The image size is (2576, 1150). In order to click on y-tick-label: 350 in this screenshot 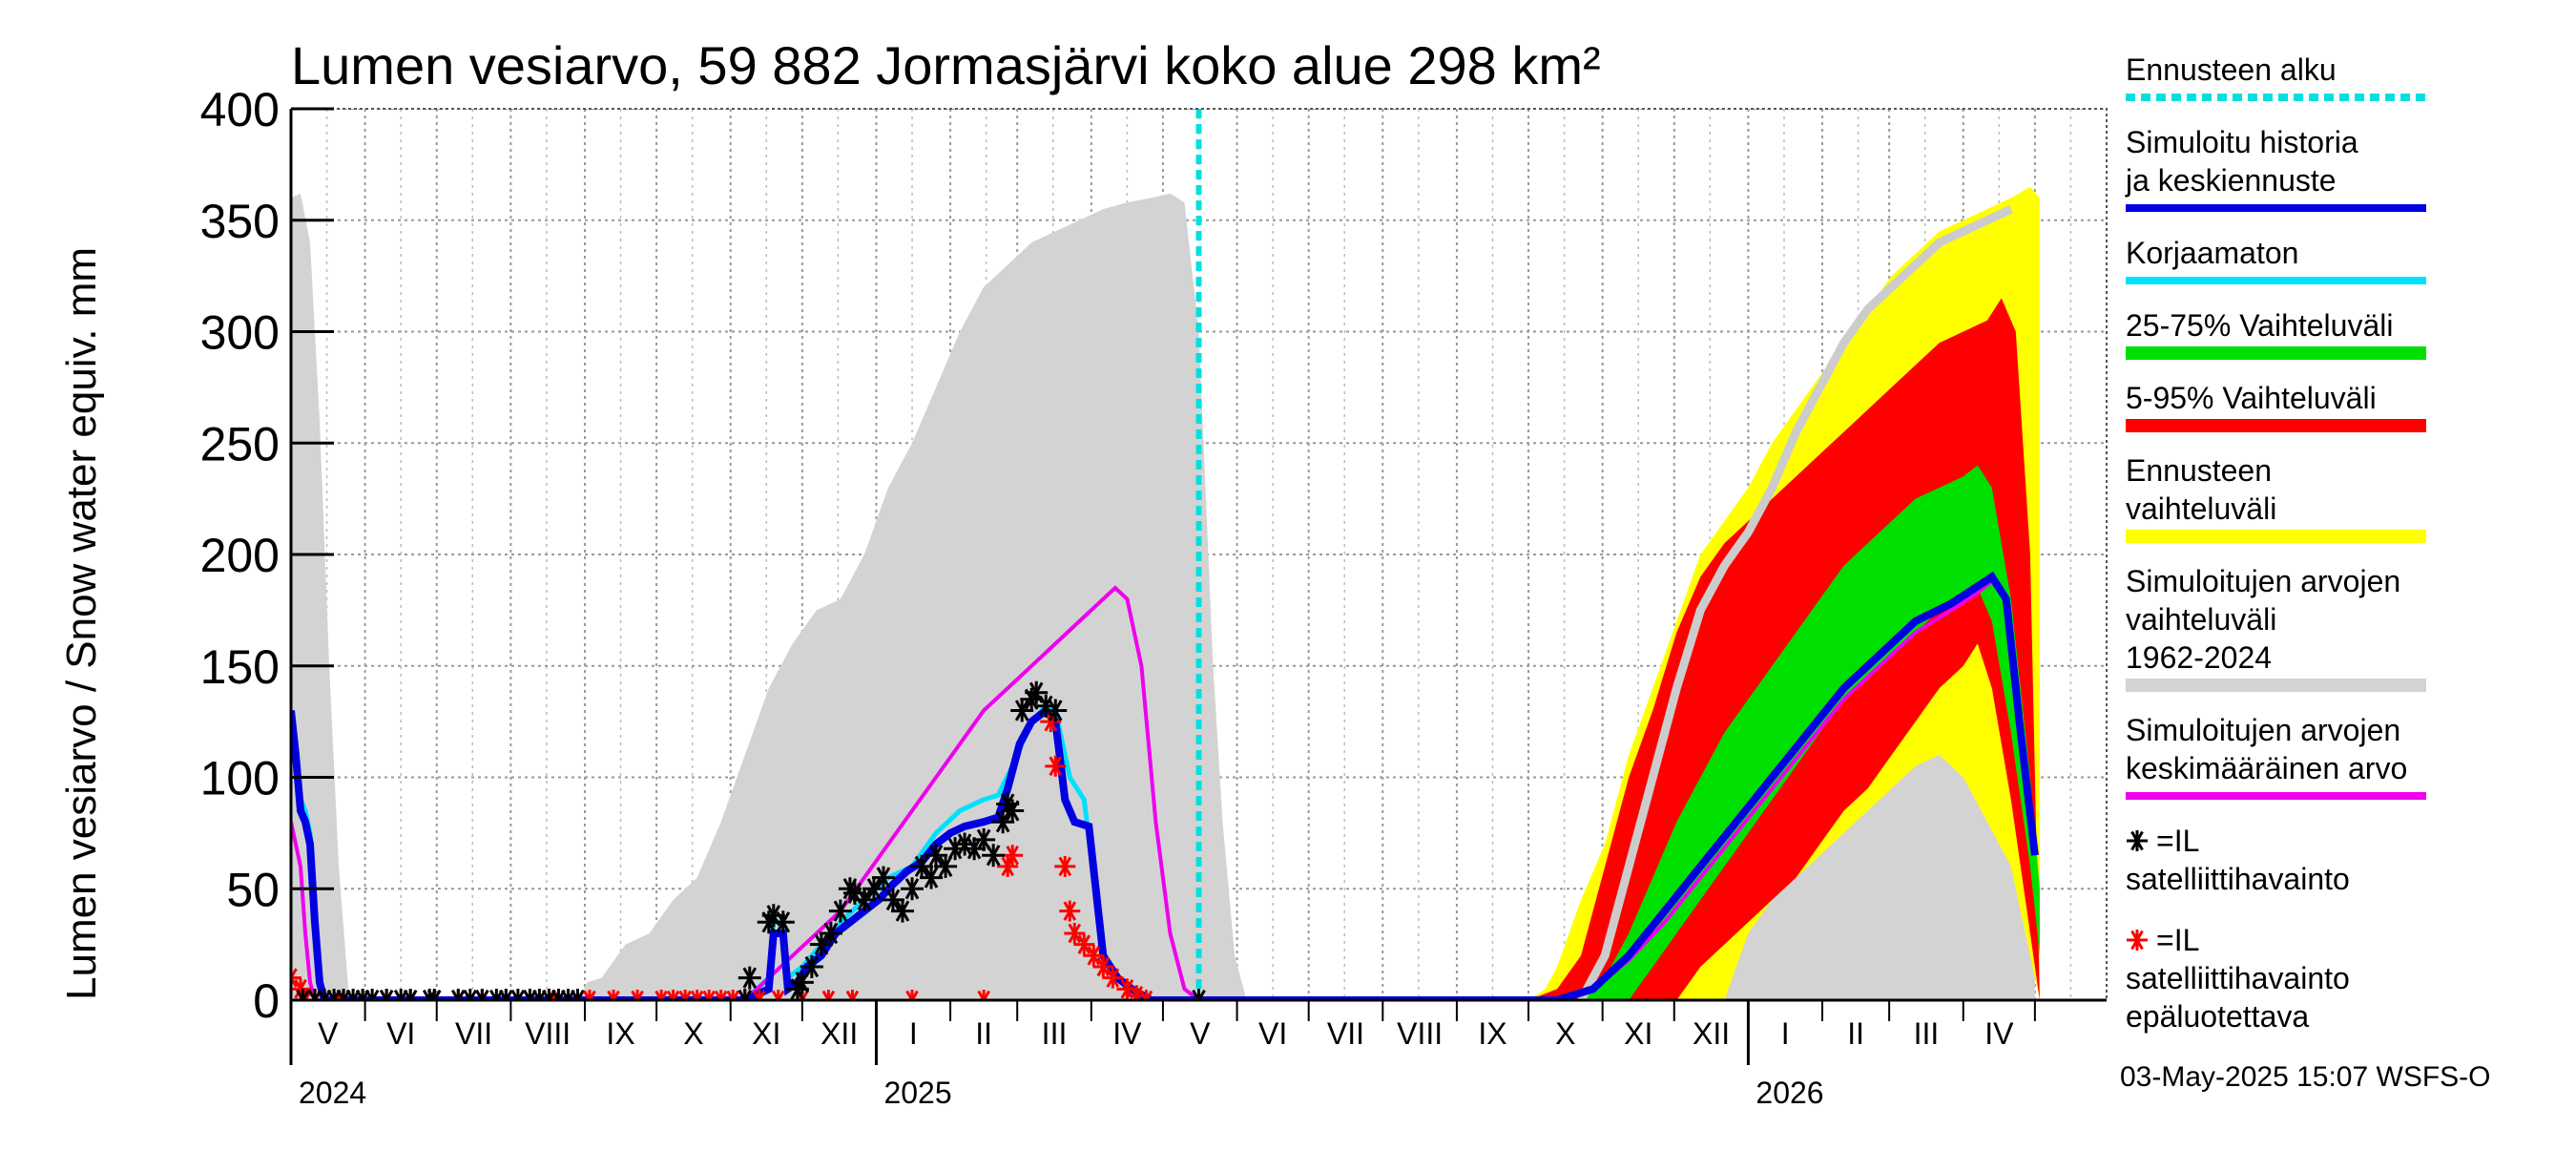, I will do `click(240, 221)`.